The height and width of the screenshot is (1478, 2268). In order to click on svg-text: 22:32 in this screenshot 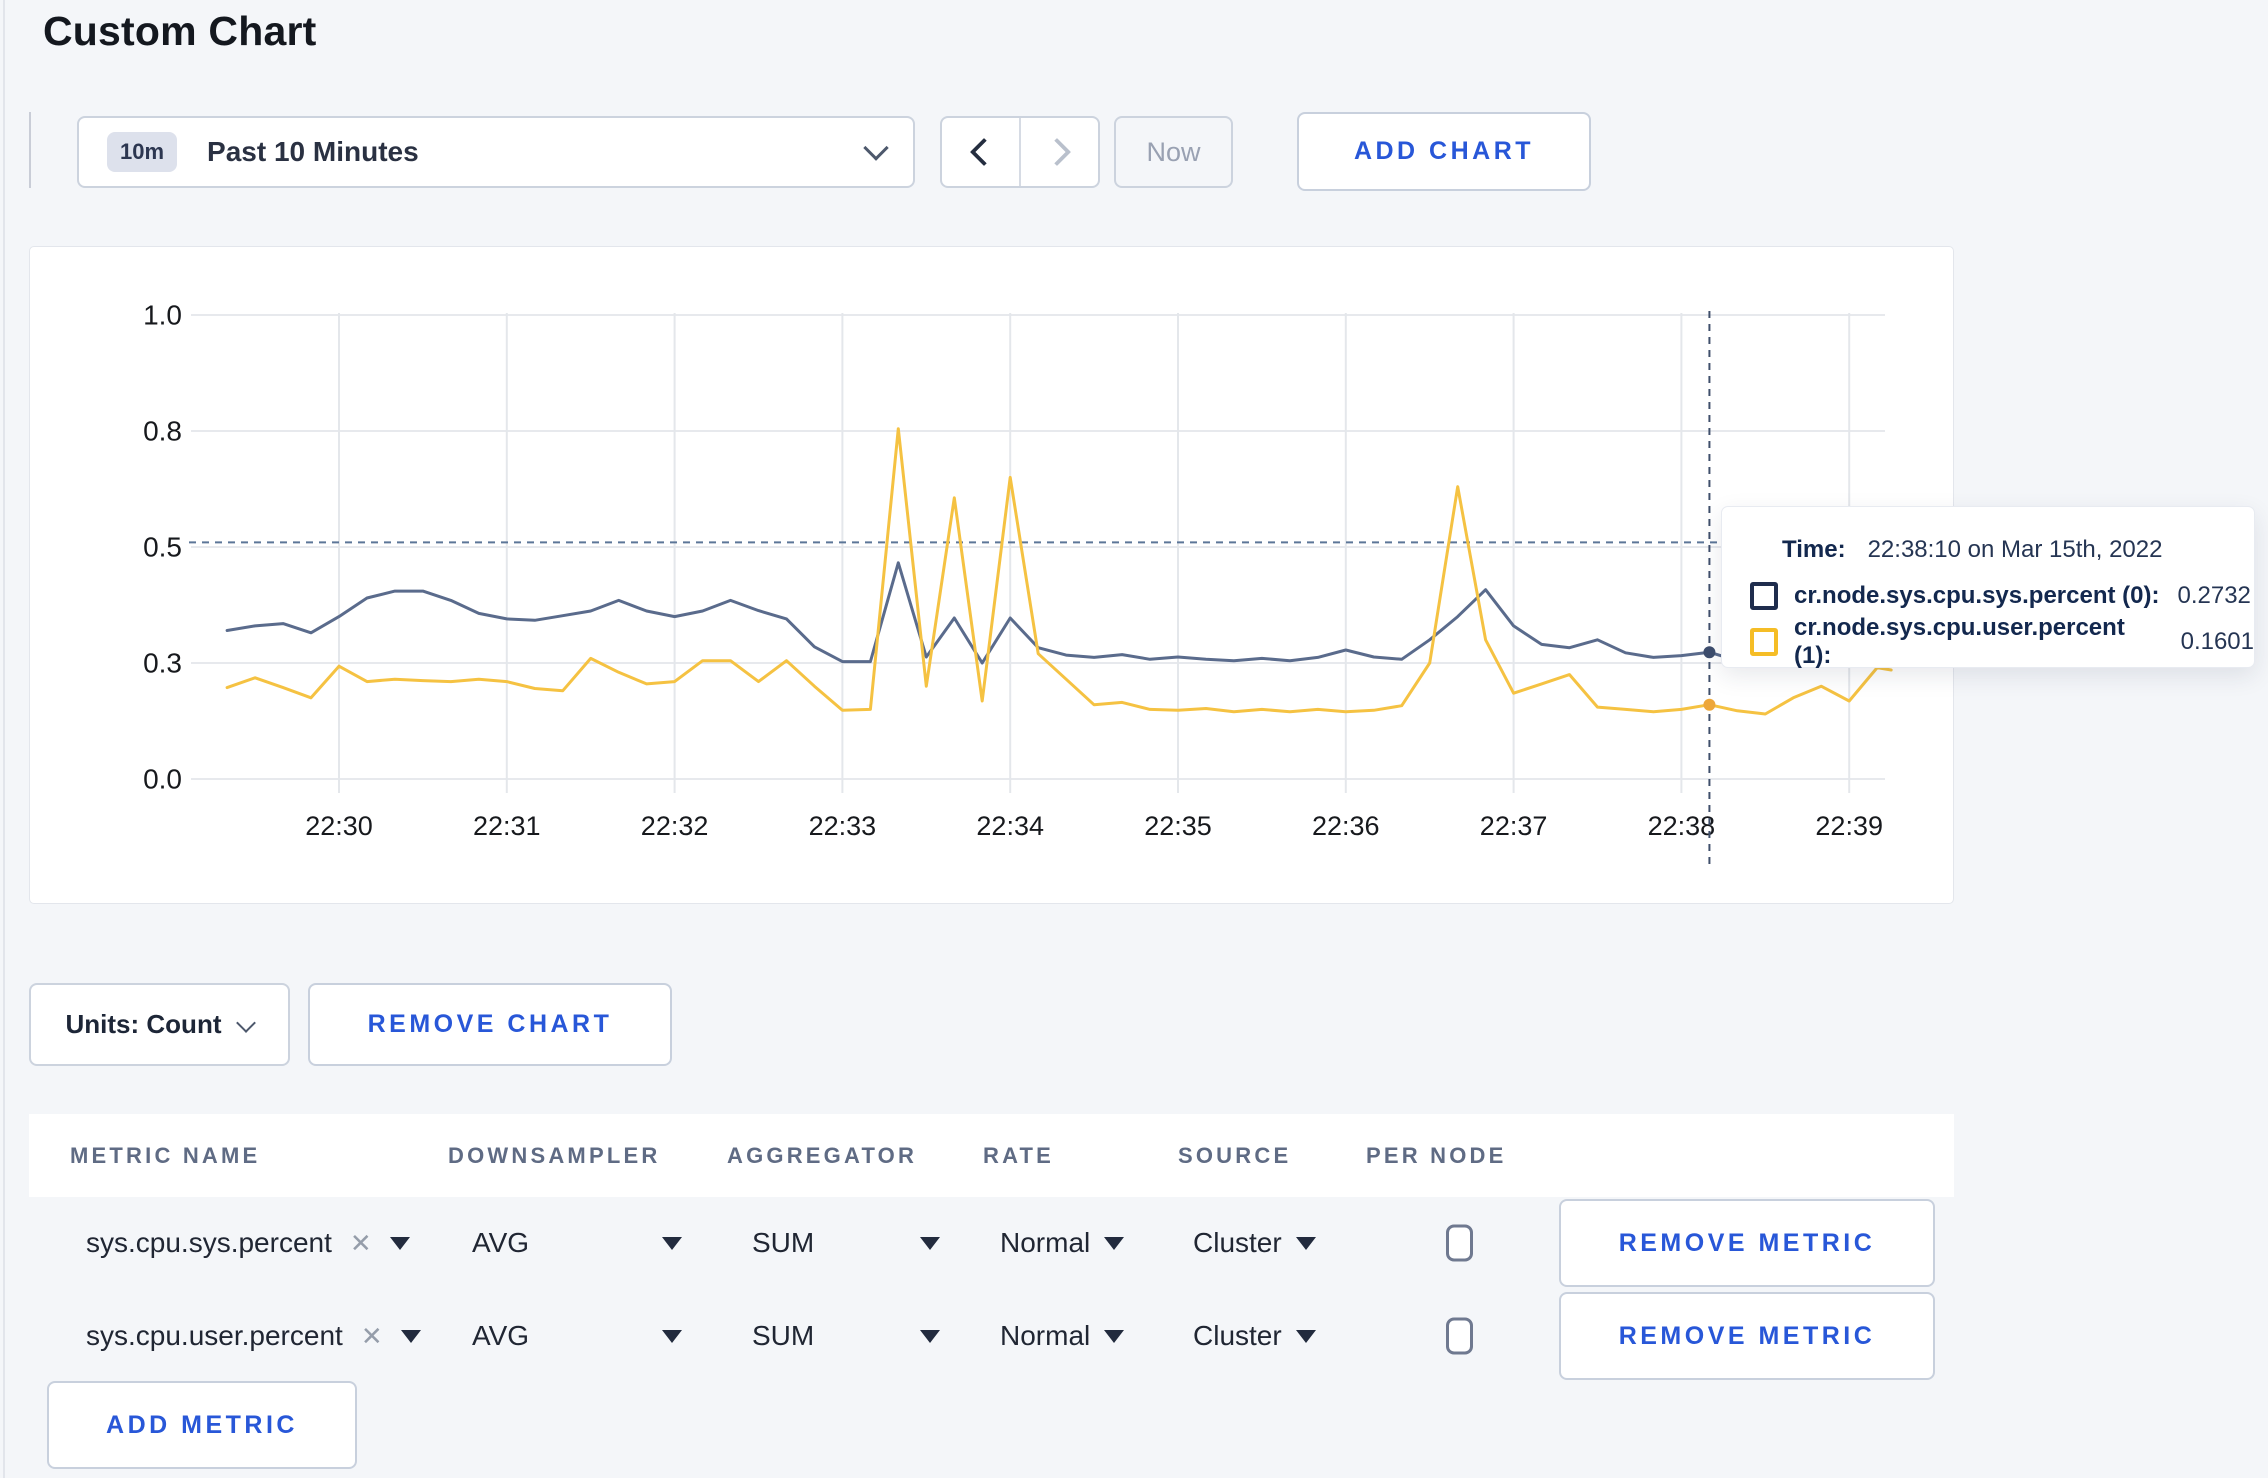, I will do `click(675, 826)`.